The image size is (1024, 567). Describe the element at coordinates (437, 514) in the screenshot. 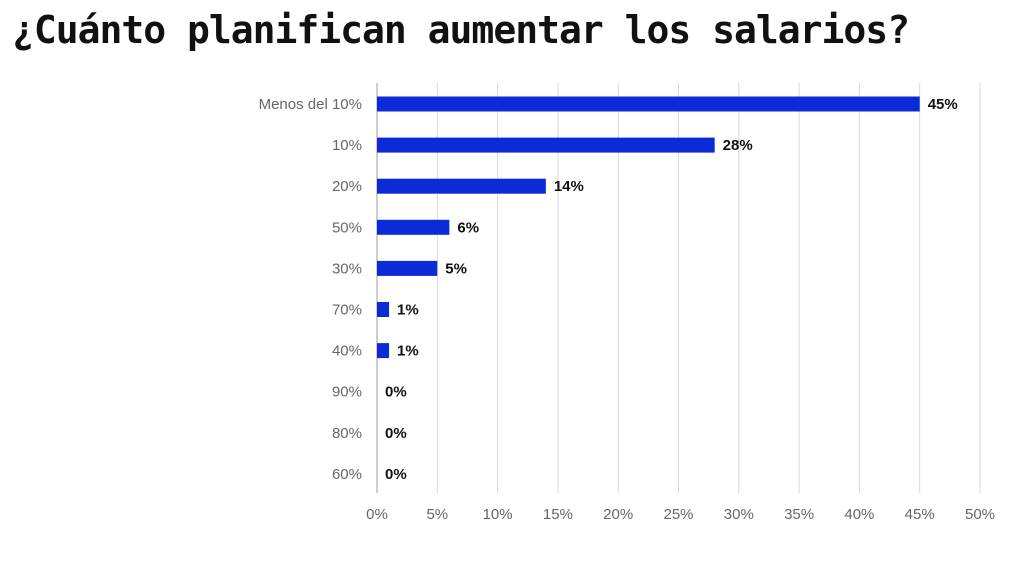

I see `x-tick-label: 5%` at that location.